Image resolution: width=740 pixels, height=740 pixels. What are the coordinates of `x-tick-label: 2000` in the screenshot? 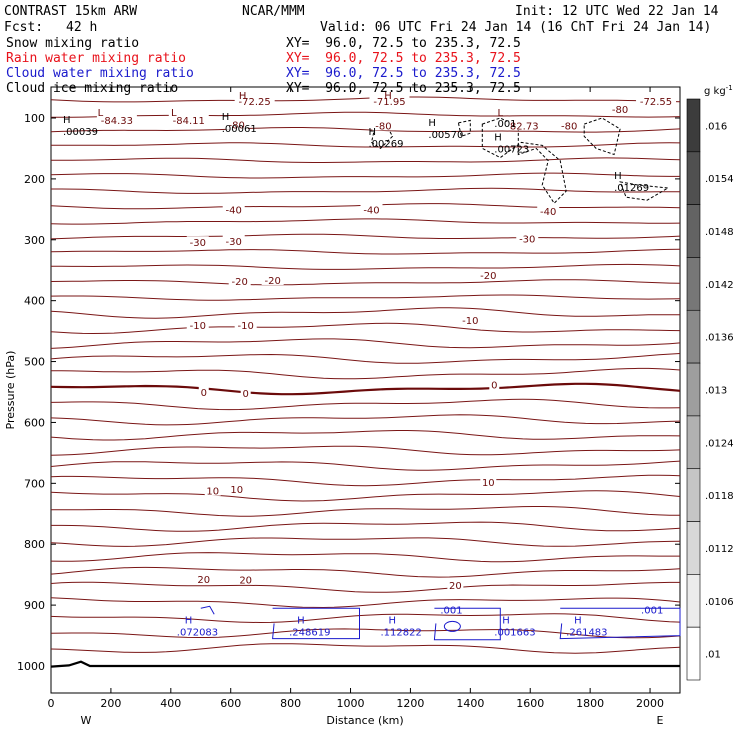 It's located at (650, 703).